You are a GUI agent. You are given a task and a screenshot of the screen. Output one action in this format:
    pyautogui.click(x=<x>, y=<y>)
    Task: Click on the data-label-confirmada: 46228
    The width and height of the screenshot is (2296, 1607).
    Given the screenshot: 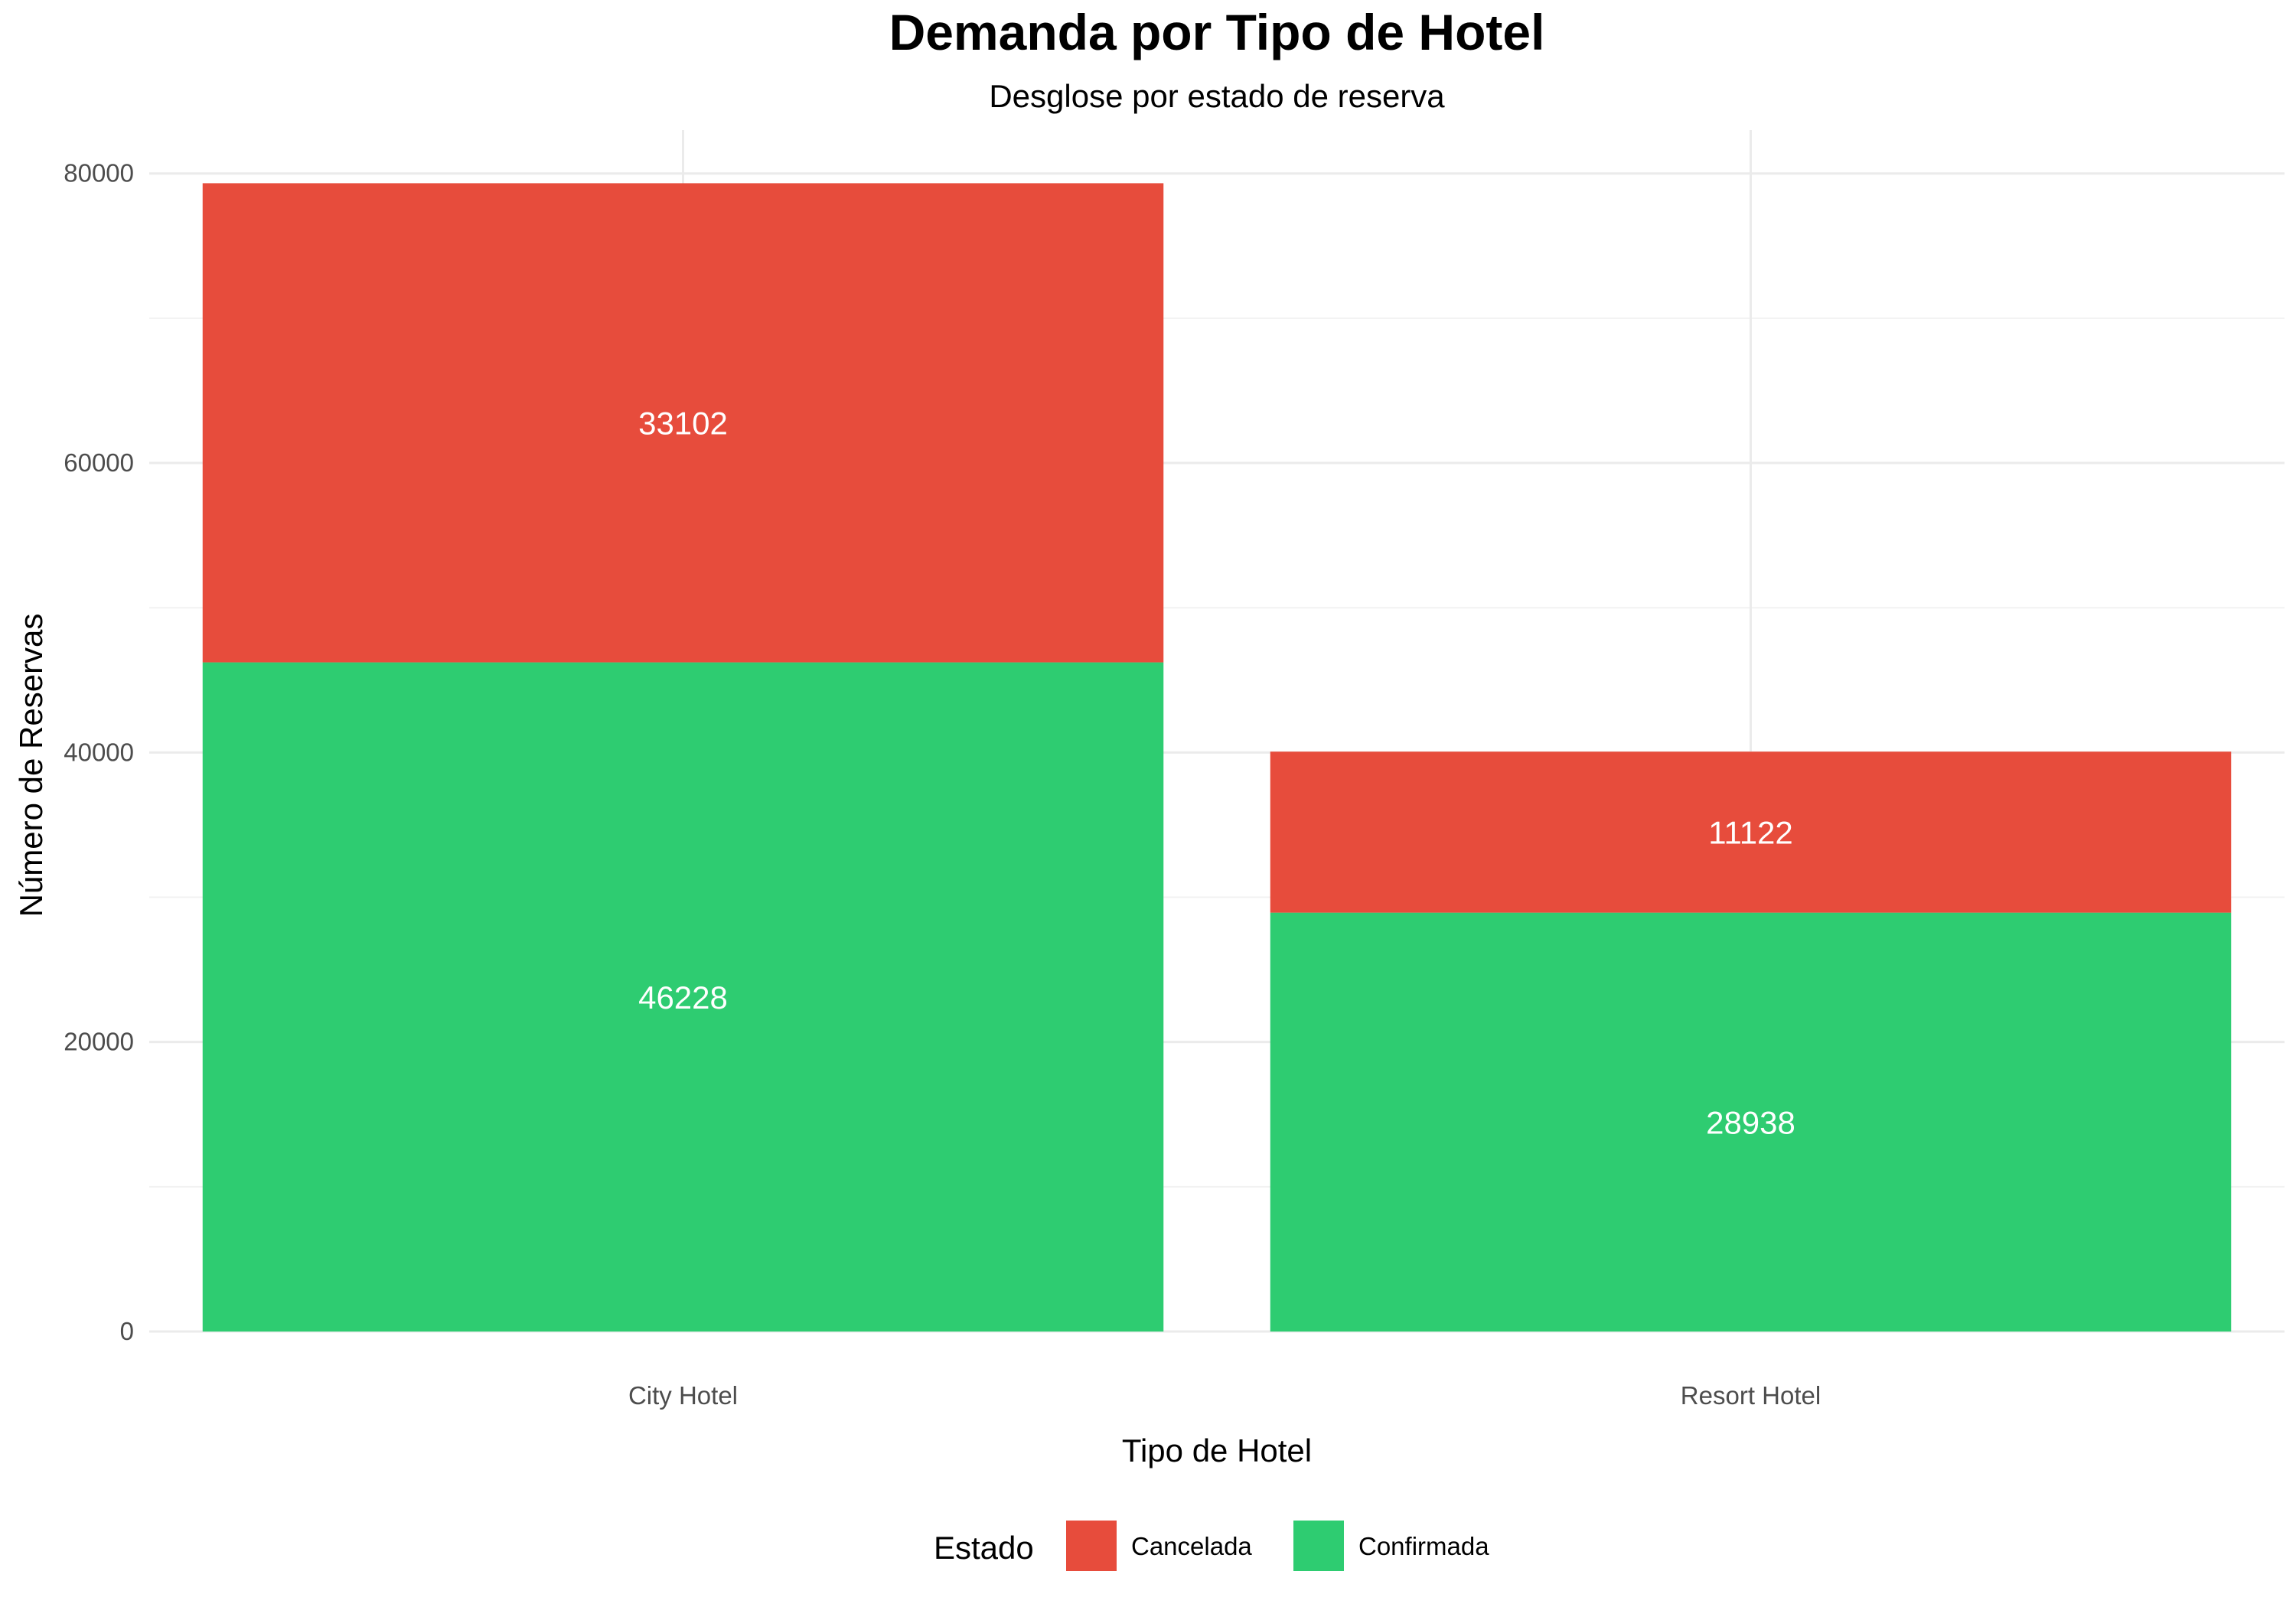 What is the action you would take?
    pyautogui.click(x=683, y=997)
    